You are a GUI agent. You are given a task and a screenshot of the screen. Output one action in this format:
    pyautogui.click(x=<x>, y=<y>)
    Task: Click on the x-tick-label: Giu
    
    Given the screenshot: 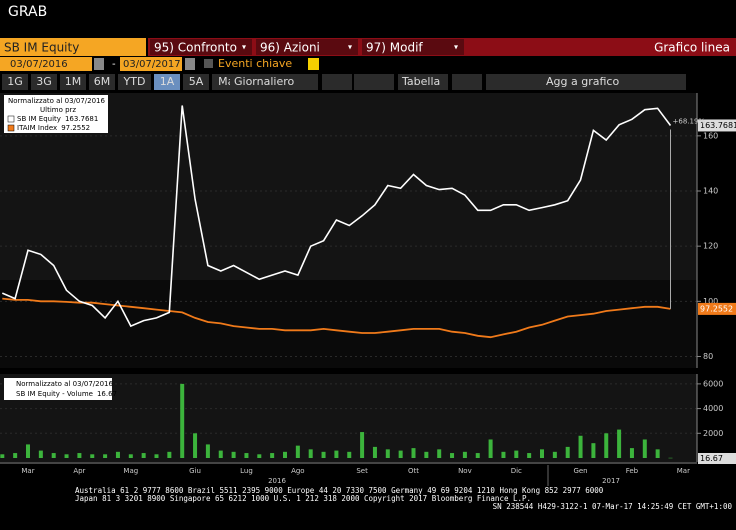 What is the action you would take?
    pyautogui.click(x=195, y=471)
    